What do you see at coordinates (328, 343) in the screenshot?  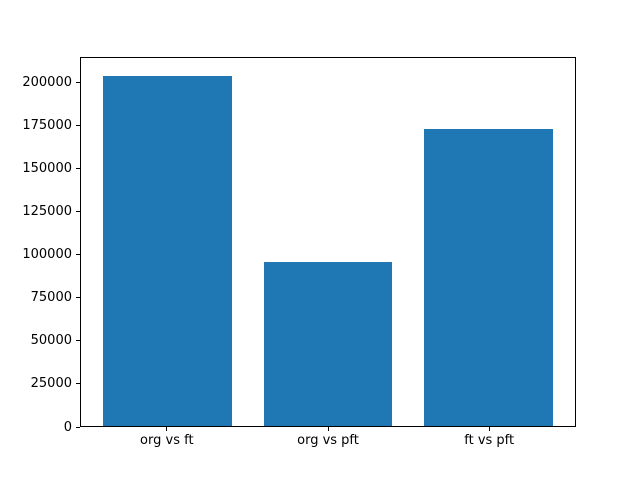 I see `bar-org-vs-pft` at bounding box center [328, 343].